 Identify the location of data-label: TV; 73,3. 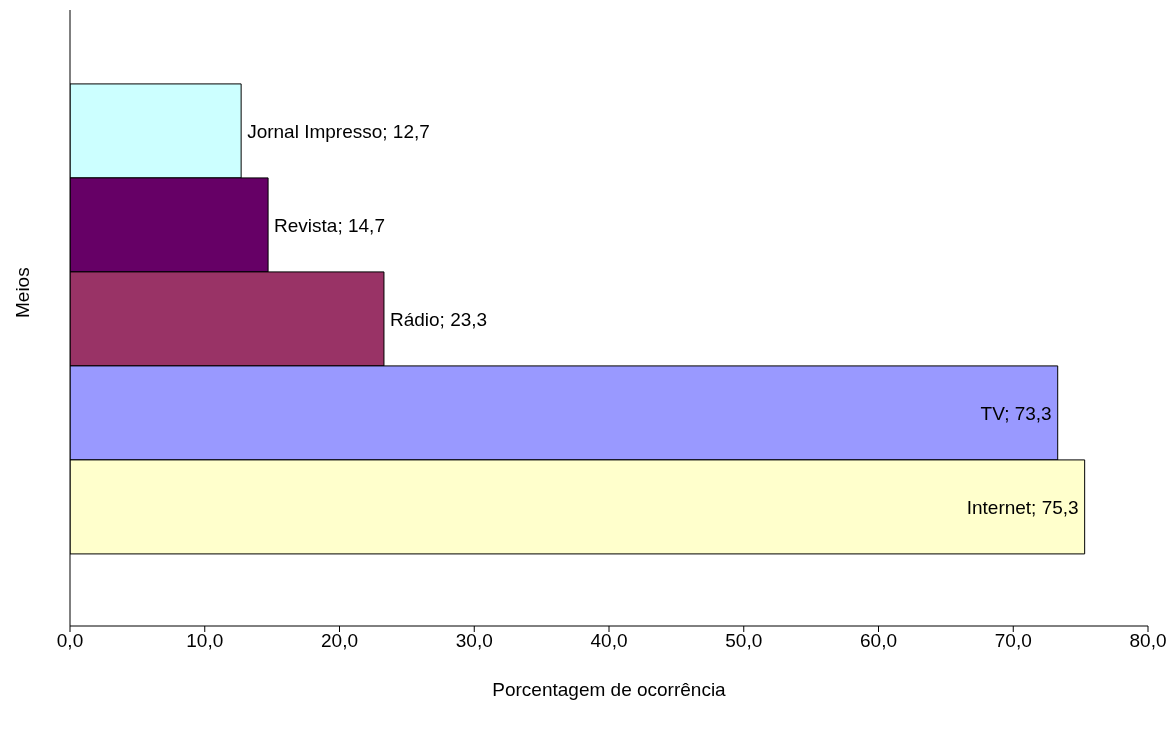
(1016, 413).